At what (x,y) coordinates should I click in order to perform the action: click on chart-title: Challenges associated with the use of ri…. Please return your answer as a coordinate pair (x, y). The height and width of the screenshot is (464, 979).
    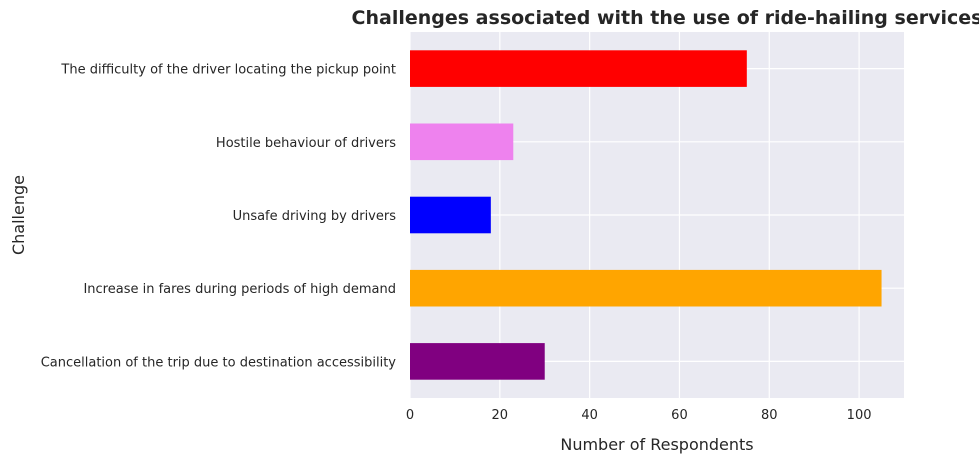
    Looking at the image, I should click on (665, 18).